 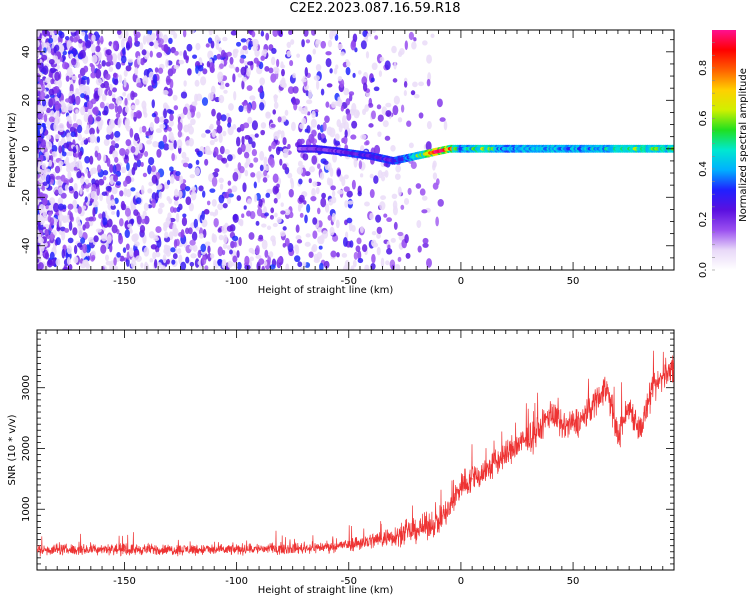 I want to click on spectrogram-y-tick-label: -20, so click(x=26, y=197).